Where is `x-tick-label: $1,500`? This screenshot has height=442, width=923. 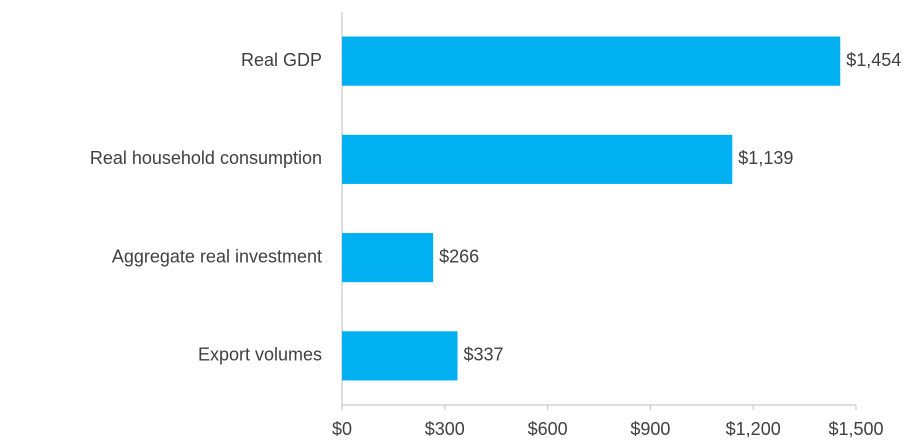 x-tick-label: $1,500 is located at coordinates (855, 429).